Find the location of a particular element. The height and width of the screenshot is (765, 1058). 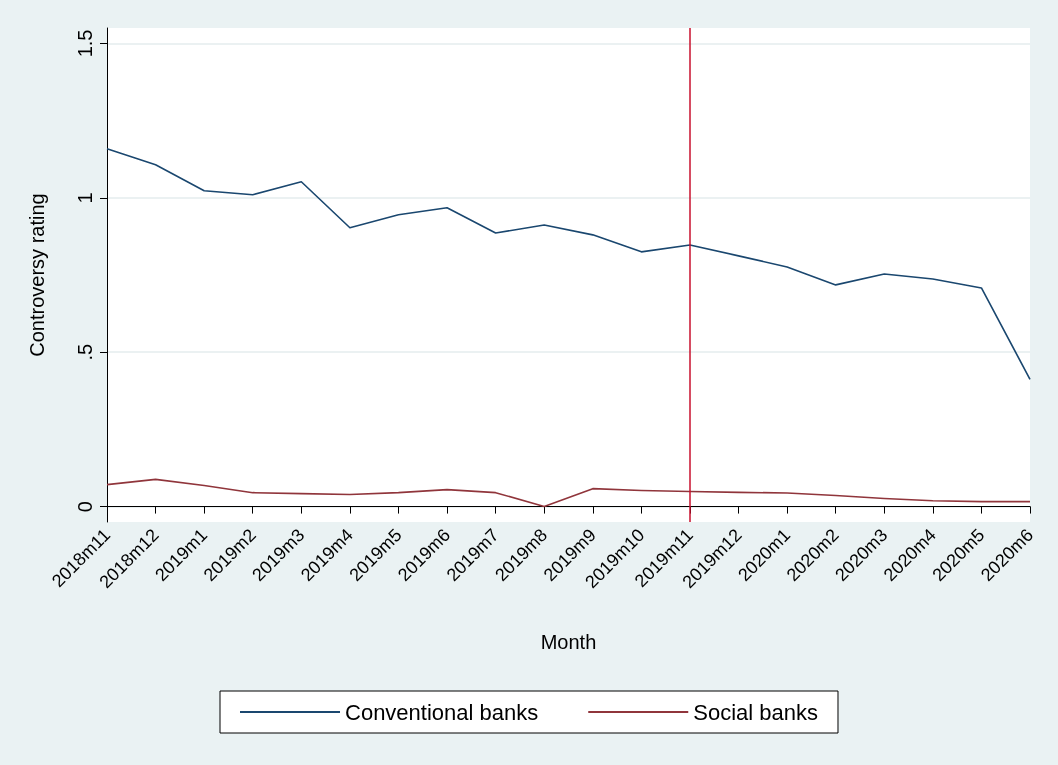

y-tick-label: 1 is located at coordinates (85, 198).